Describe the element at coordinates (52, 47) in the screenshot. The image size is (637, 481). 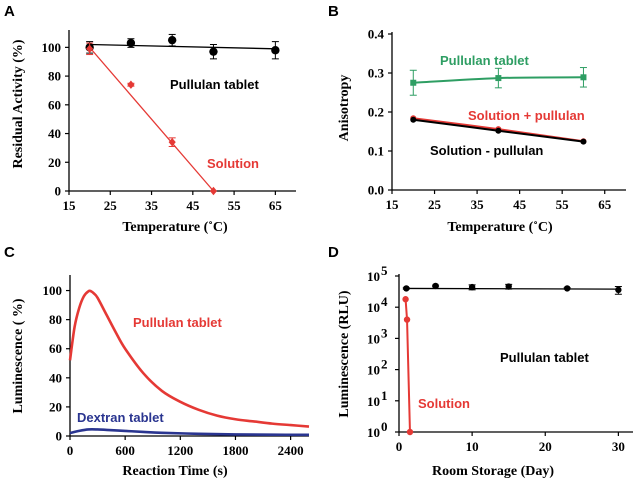
I see `panel-a-ytick-label: 100` at that location.